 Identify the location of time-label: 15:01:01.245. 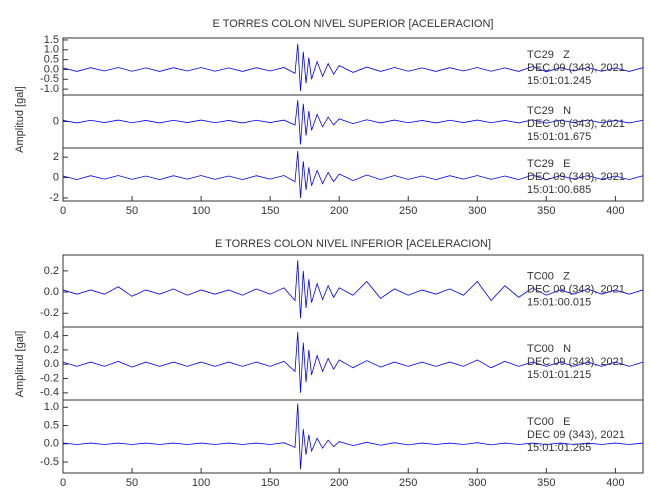
(559, 81).